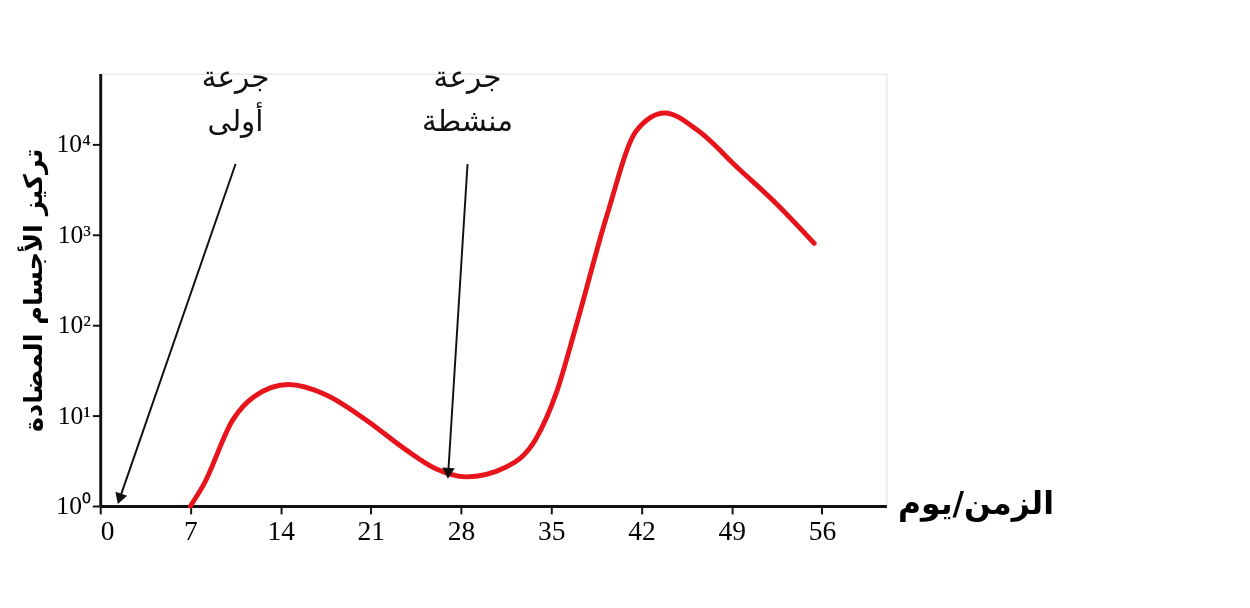  What do you see at coordinates (281, 530) in the screenshot?
I see `x-tick-label: 14` at bounding box center [281, 530].